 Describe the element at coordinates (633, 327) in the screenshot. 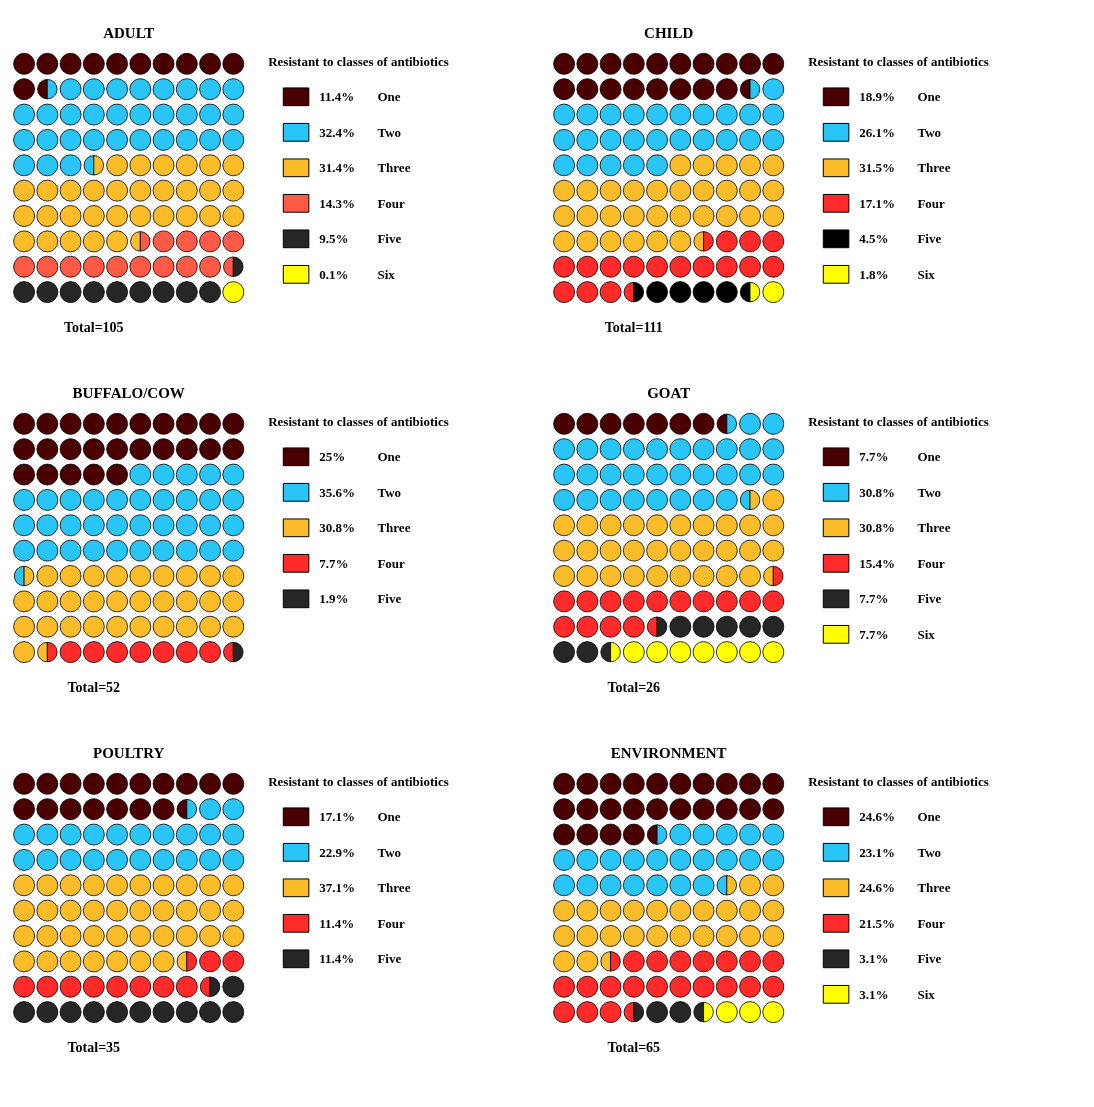

I see `text: Total=111` at that location.